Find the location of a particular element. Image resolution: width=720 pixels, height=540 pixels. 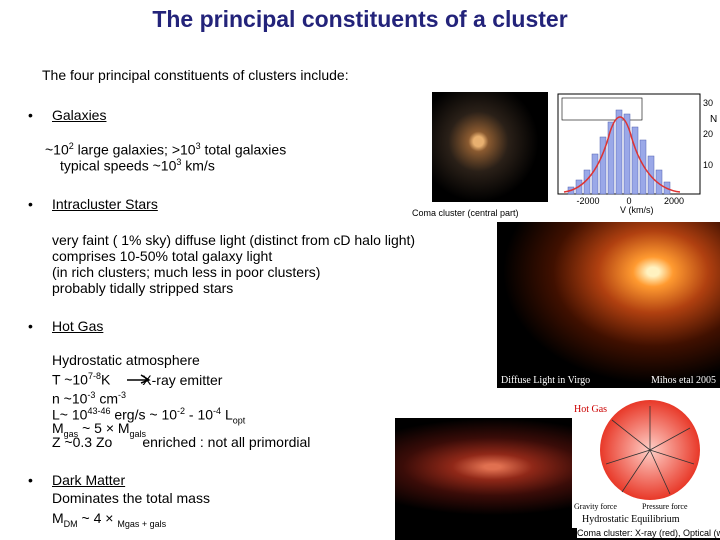

text-run: typical speeds ~10 is located at coordinates (118, 165).